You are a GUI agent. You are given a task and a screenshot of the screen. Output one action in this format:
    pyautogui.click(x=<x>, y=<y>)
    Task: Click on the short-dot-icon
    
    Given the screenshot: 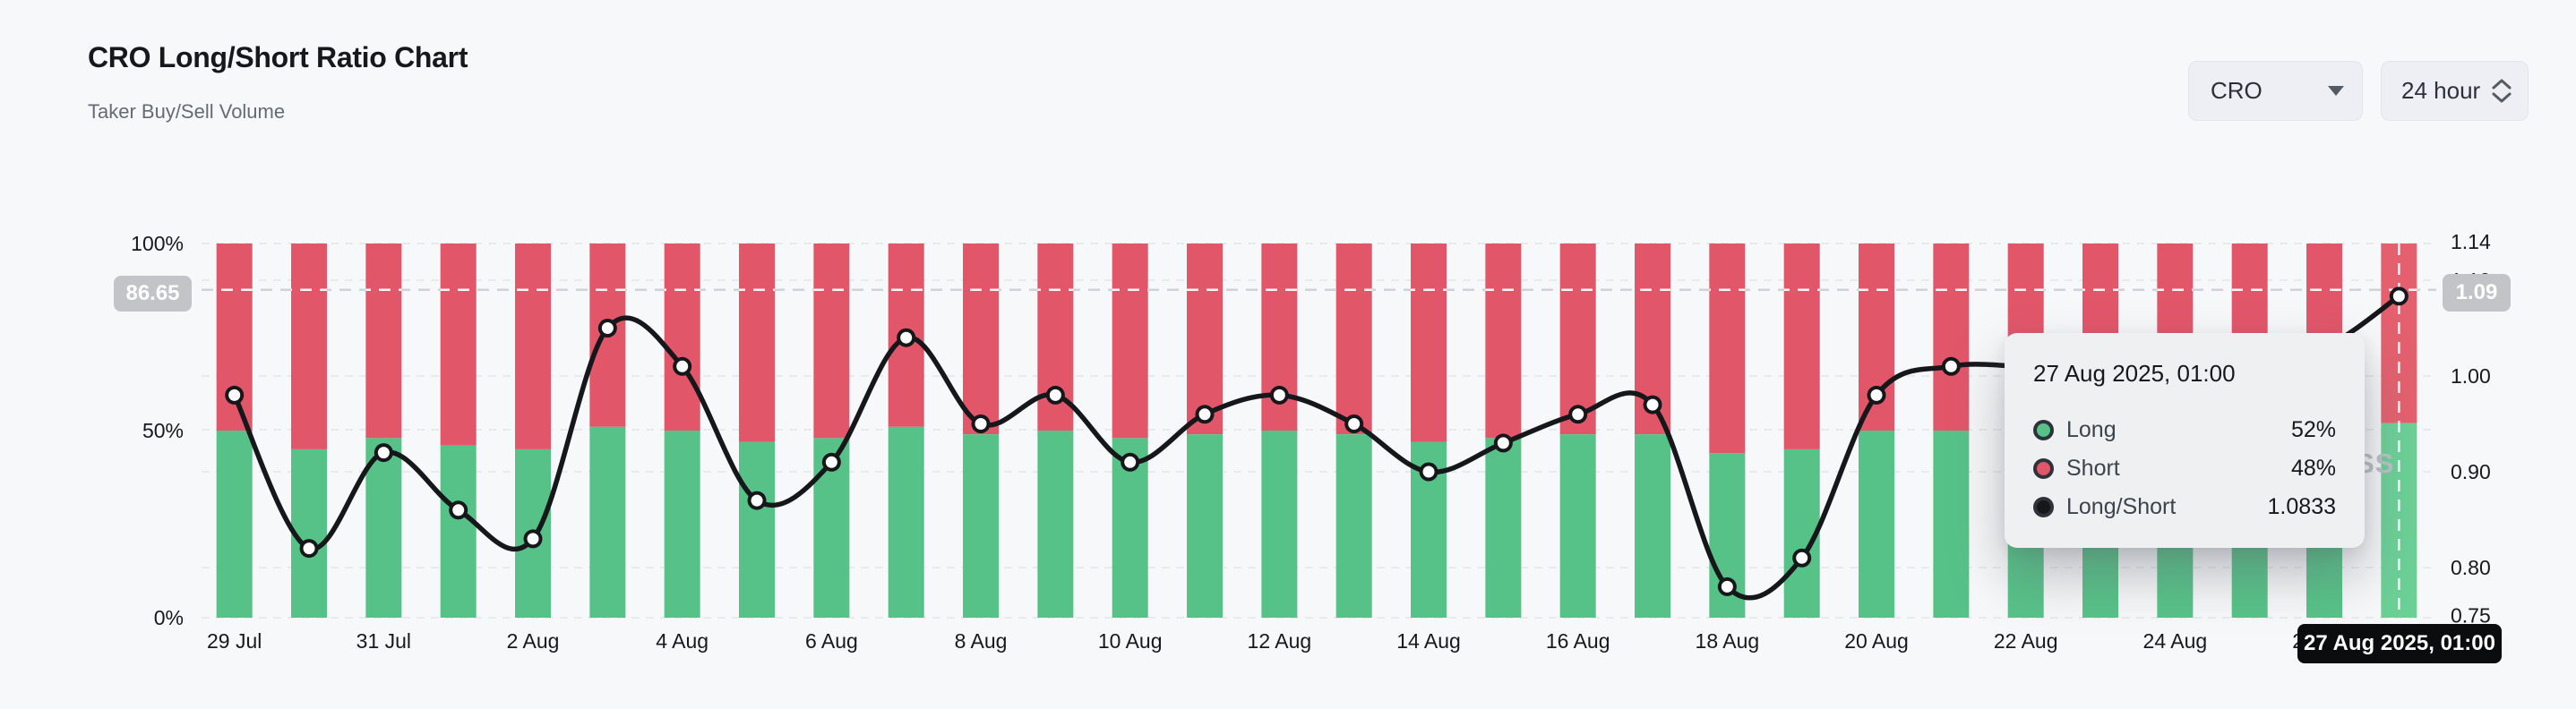 What is the action you would take?
    pyautogui.click(x=2043, y=469)
    